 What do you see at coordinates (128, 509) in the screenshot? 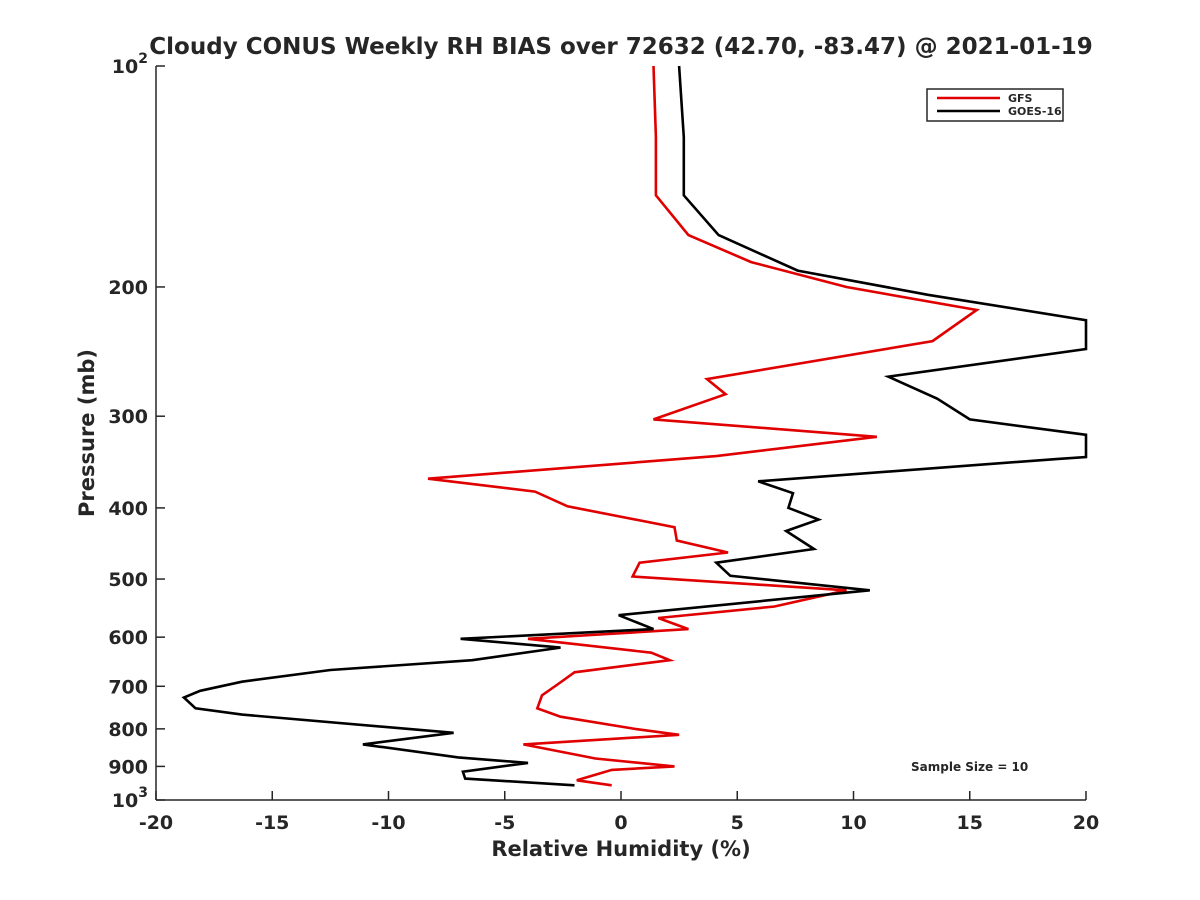
I see `y-tick-label: 400` at bounding box center [128, 509].